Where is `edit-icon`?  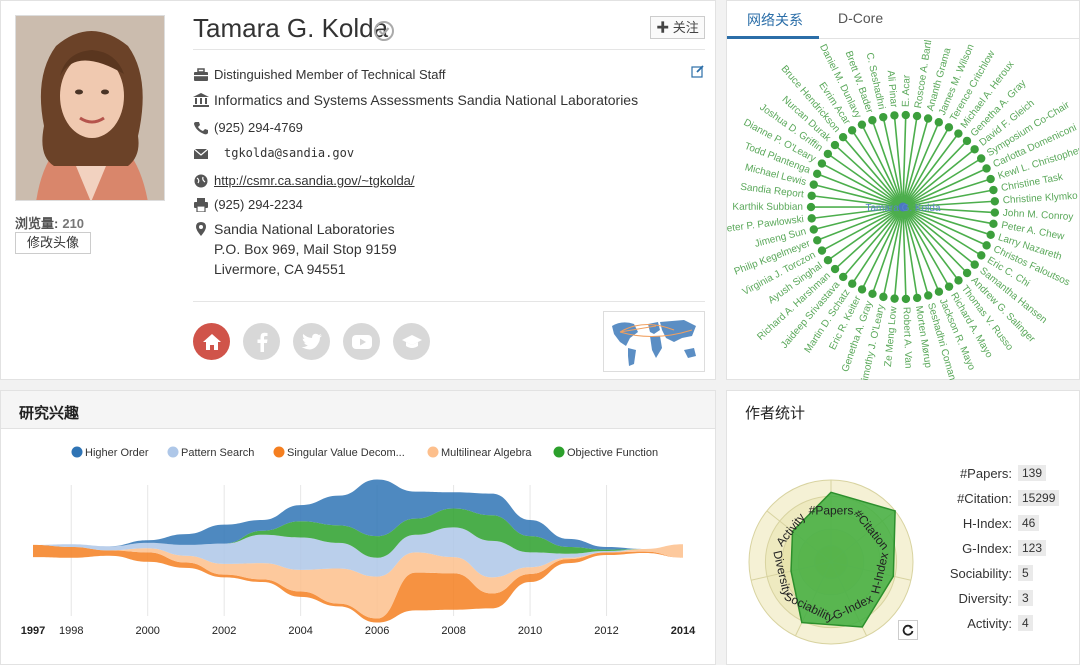 edit-icon is located at coordinates (698, 71).